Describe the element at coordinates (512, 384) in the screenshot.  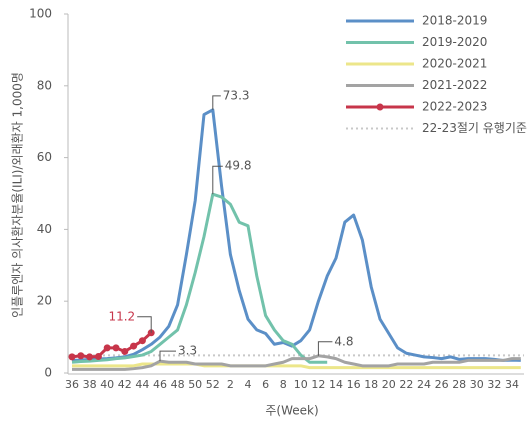
I see `x-tick-label: 34` at that location.